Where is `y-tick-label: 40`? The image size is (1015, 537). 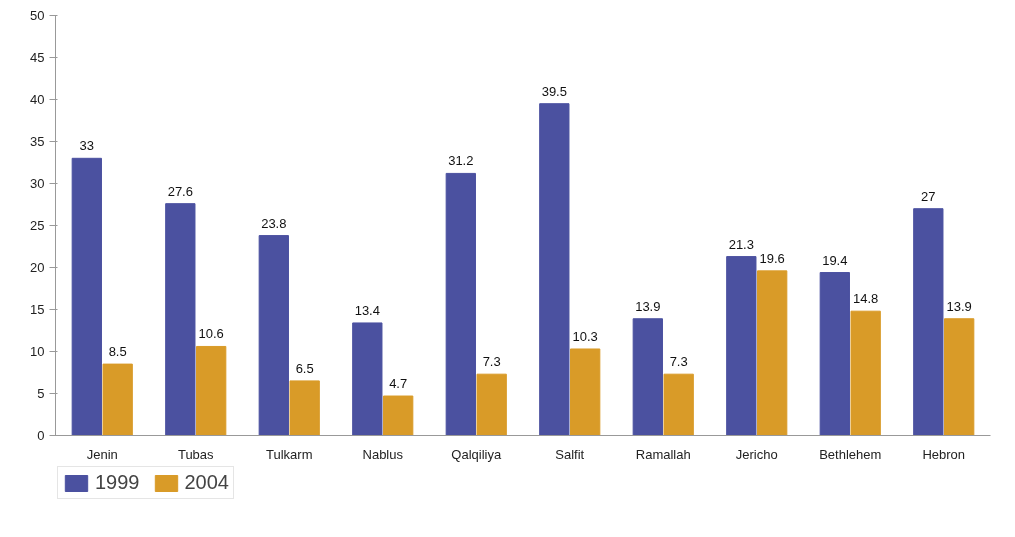 y-tick-label: 40 is located at coordinates (37, 99).